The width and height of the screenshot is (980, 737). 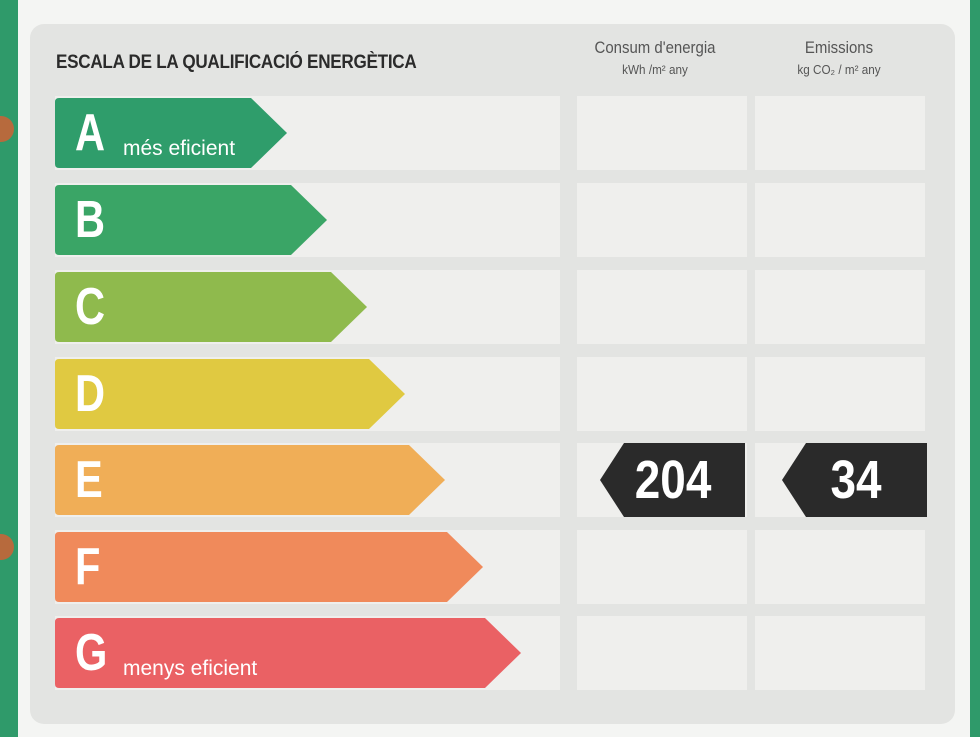 I want to click on rating-arrow-c: C, so click(x=211, y=307).